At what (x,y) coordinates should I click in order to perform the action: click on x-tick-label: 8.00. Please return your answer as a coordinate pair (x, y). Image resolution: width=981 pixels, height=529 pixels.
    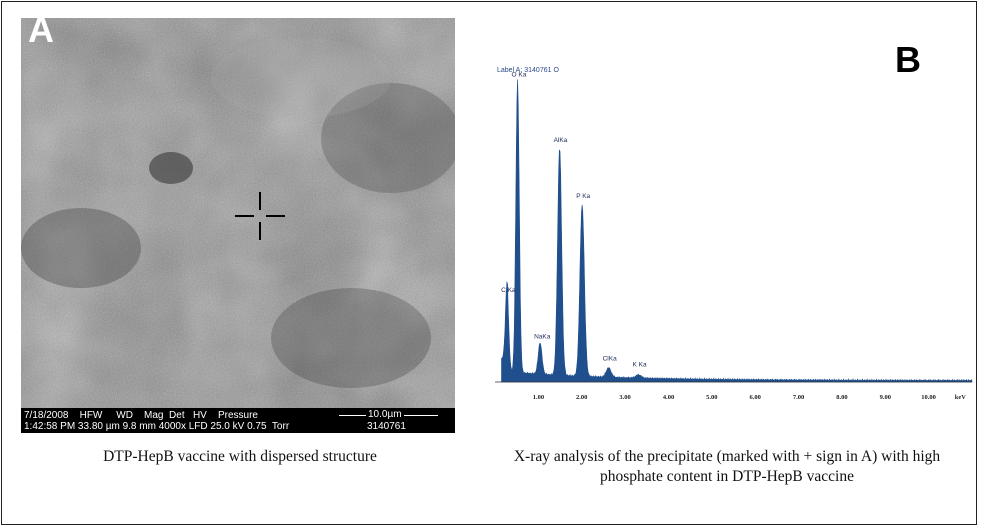
    Looking at the image, I should click on (841, 397).